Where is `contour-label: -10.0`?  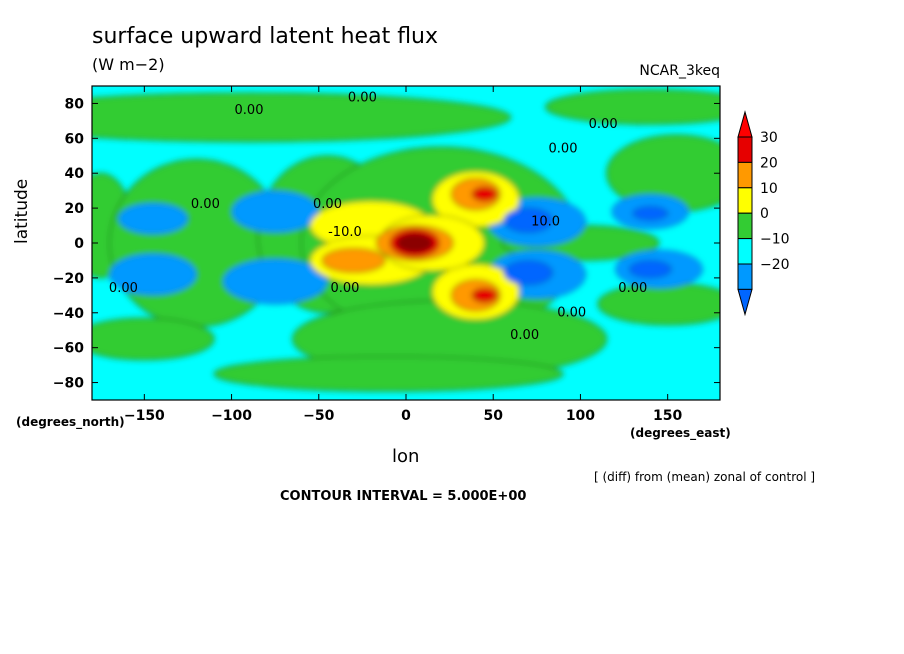
contour-label: -10.0 is located at coordinates (345, 232).